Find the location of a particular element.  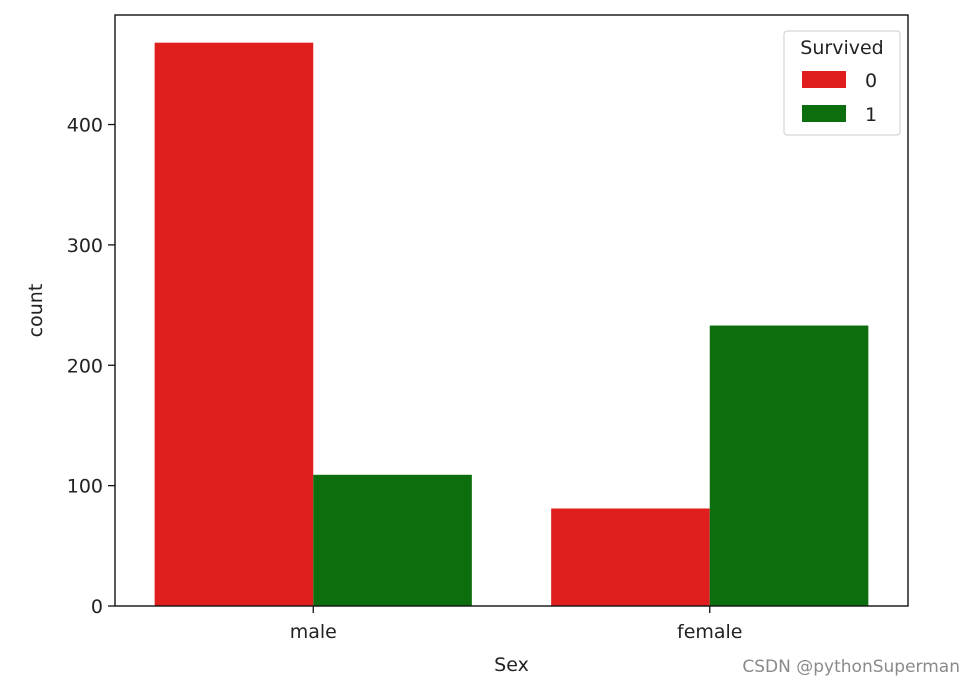

y-axis-ticks: 0 100 200 300 400 is located at coordinates (91, 366).